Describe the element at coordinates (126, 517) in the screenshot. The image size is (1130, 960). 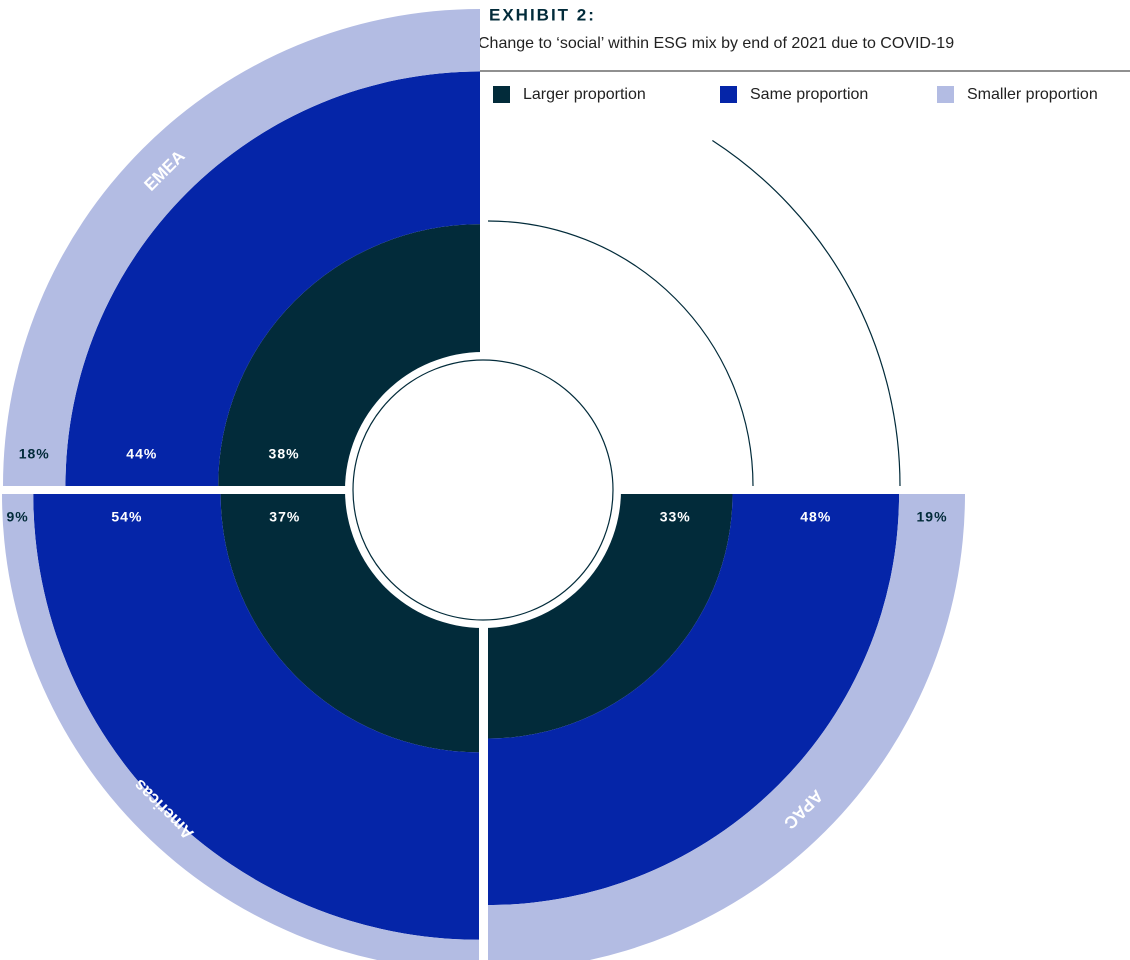
I see `value-label: 54%` at that location.